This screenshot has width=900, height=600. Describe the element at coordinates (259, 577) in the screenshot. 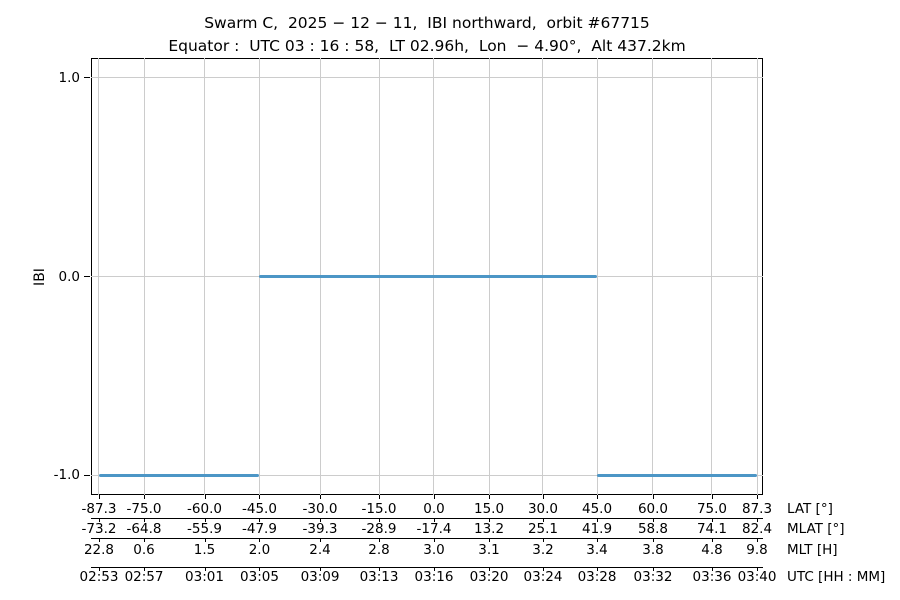

I see `x-tick-label: 03:05` at that location.